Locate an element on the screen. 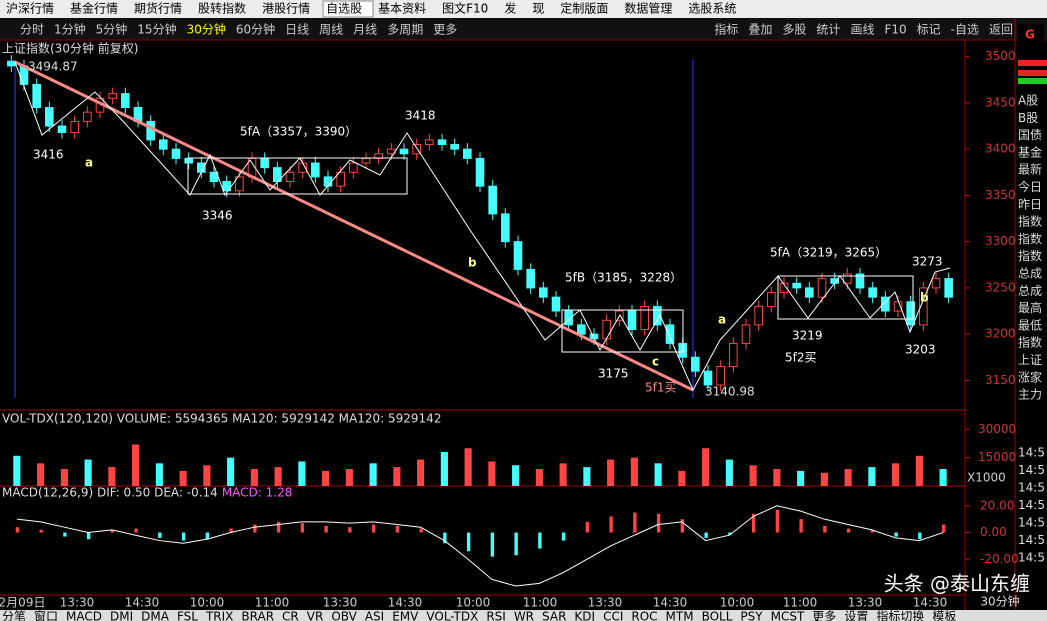  pivot-box is located at coordinates (297, 176).